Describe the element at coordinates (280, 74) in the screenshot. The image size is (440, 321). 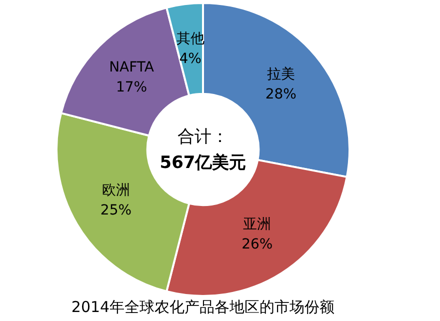
I see `slice-label: 拉美` at that location.